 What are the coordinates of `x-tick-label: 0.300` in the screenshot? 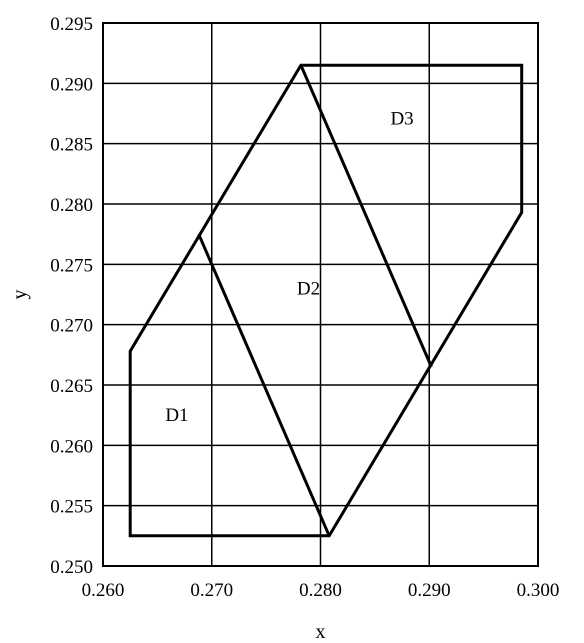 It's located at (538, 590).